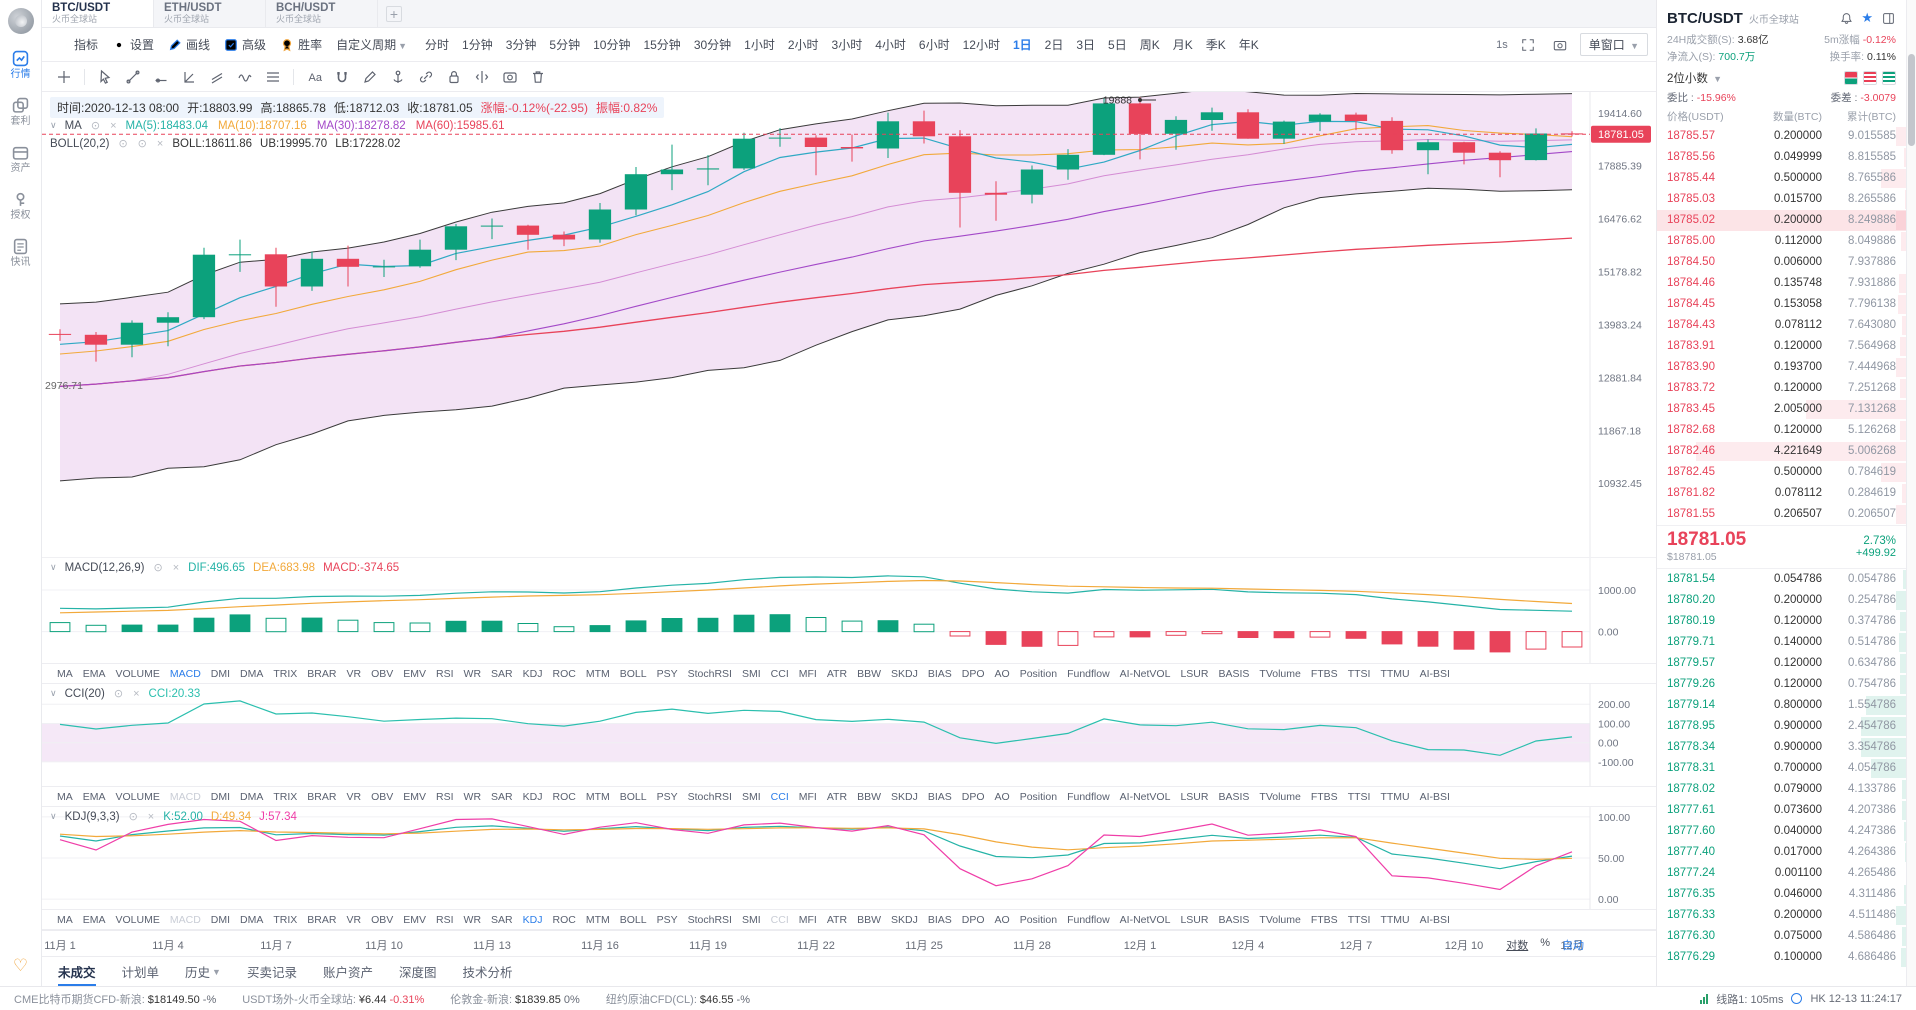 Image resolution: width=1916 pixels, height=1010 pixels. Describe the element at coordinates (273, 77) in the screenshot. I see `fib-lines-icon` at that location.